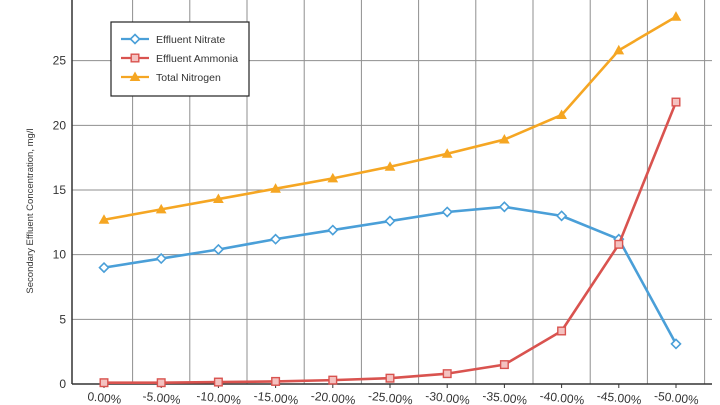  Describe the element at coordinates (62, 384) in the screenshot. I see `y-tick-label: 0` at that location.